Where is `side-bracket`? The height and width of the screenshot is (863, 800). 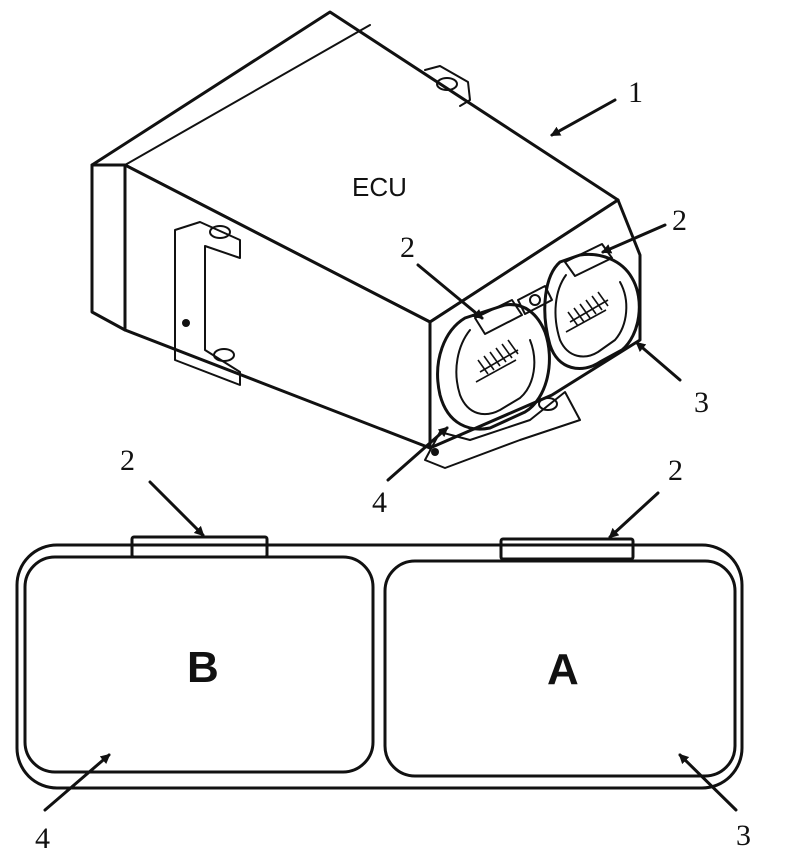
side-bracket is located at coordinates (207, 303).